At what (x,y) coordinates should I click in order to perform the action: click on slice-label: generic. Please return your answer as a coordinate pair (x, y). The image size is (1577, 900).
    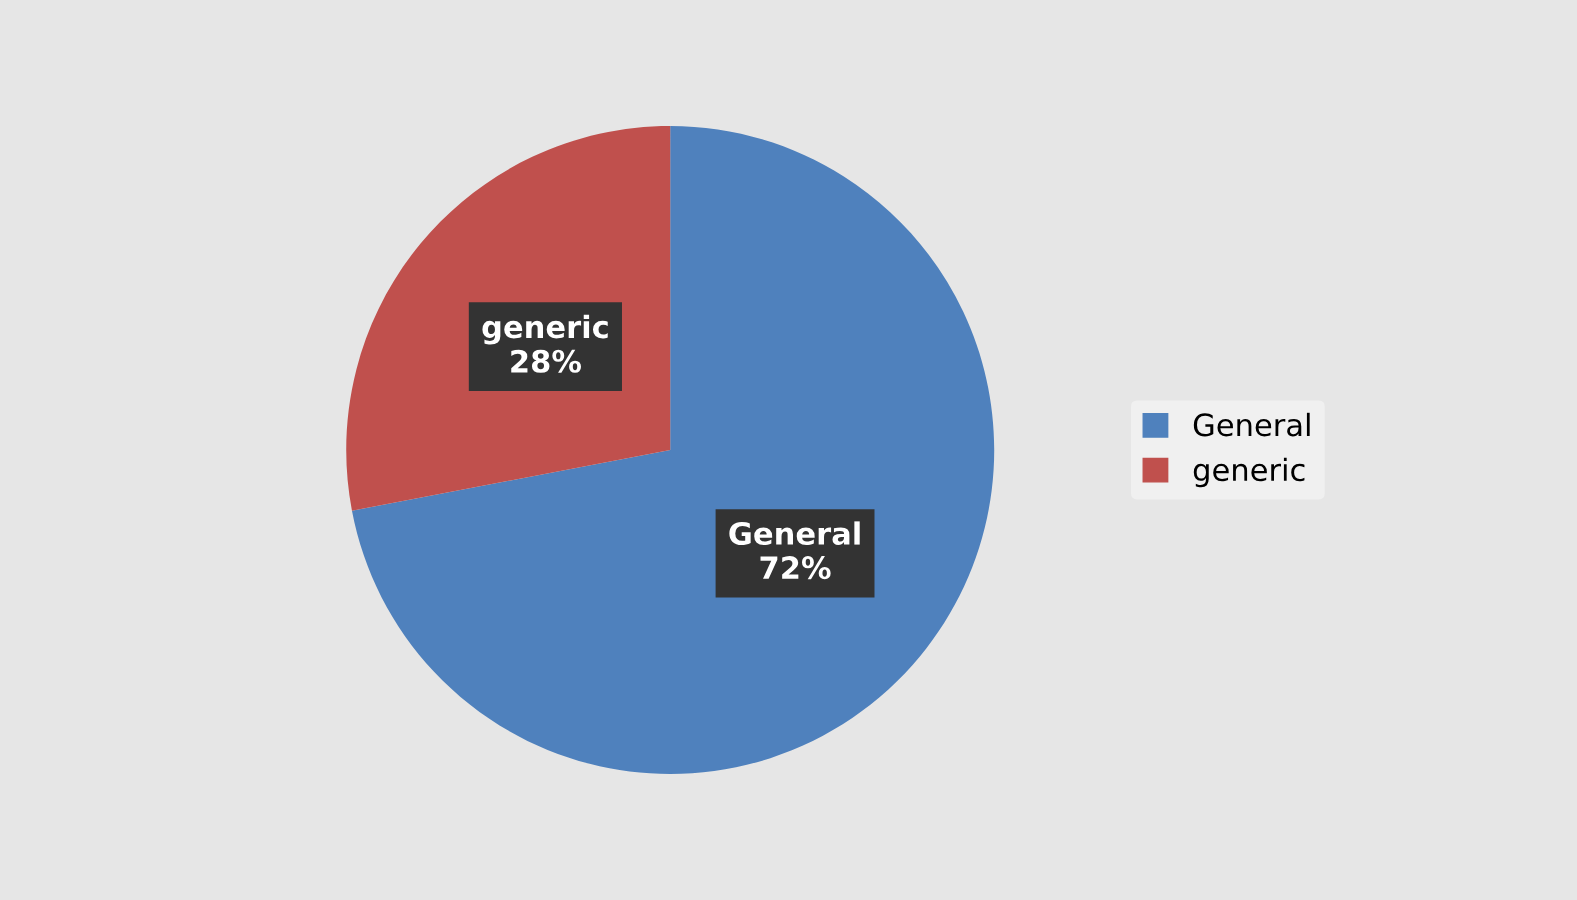
    Looking at the image, I should click on (545, 329).